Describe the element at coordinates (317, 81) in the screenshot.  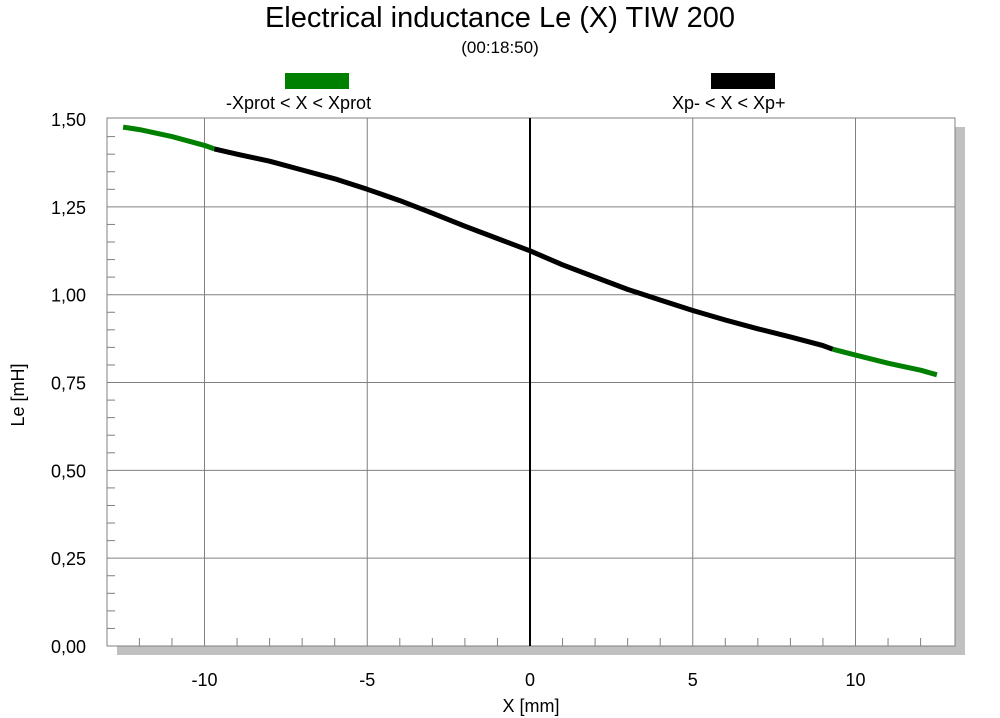
I see `legend-swatch-green` at that location.